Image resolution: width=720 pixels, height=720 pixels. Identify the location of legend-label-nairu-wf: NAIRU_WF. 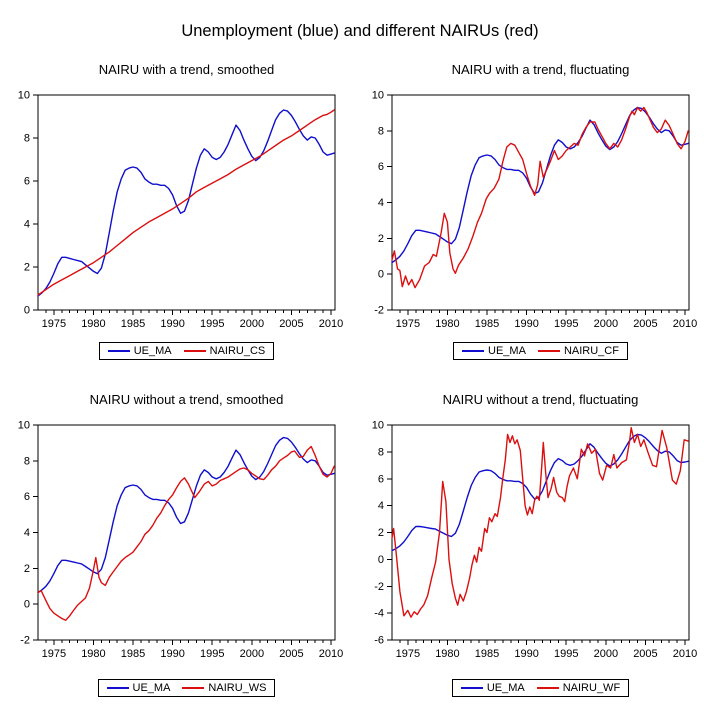
(591, 688).